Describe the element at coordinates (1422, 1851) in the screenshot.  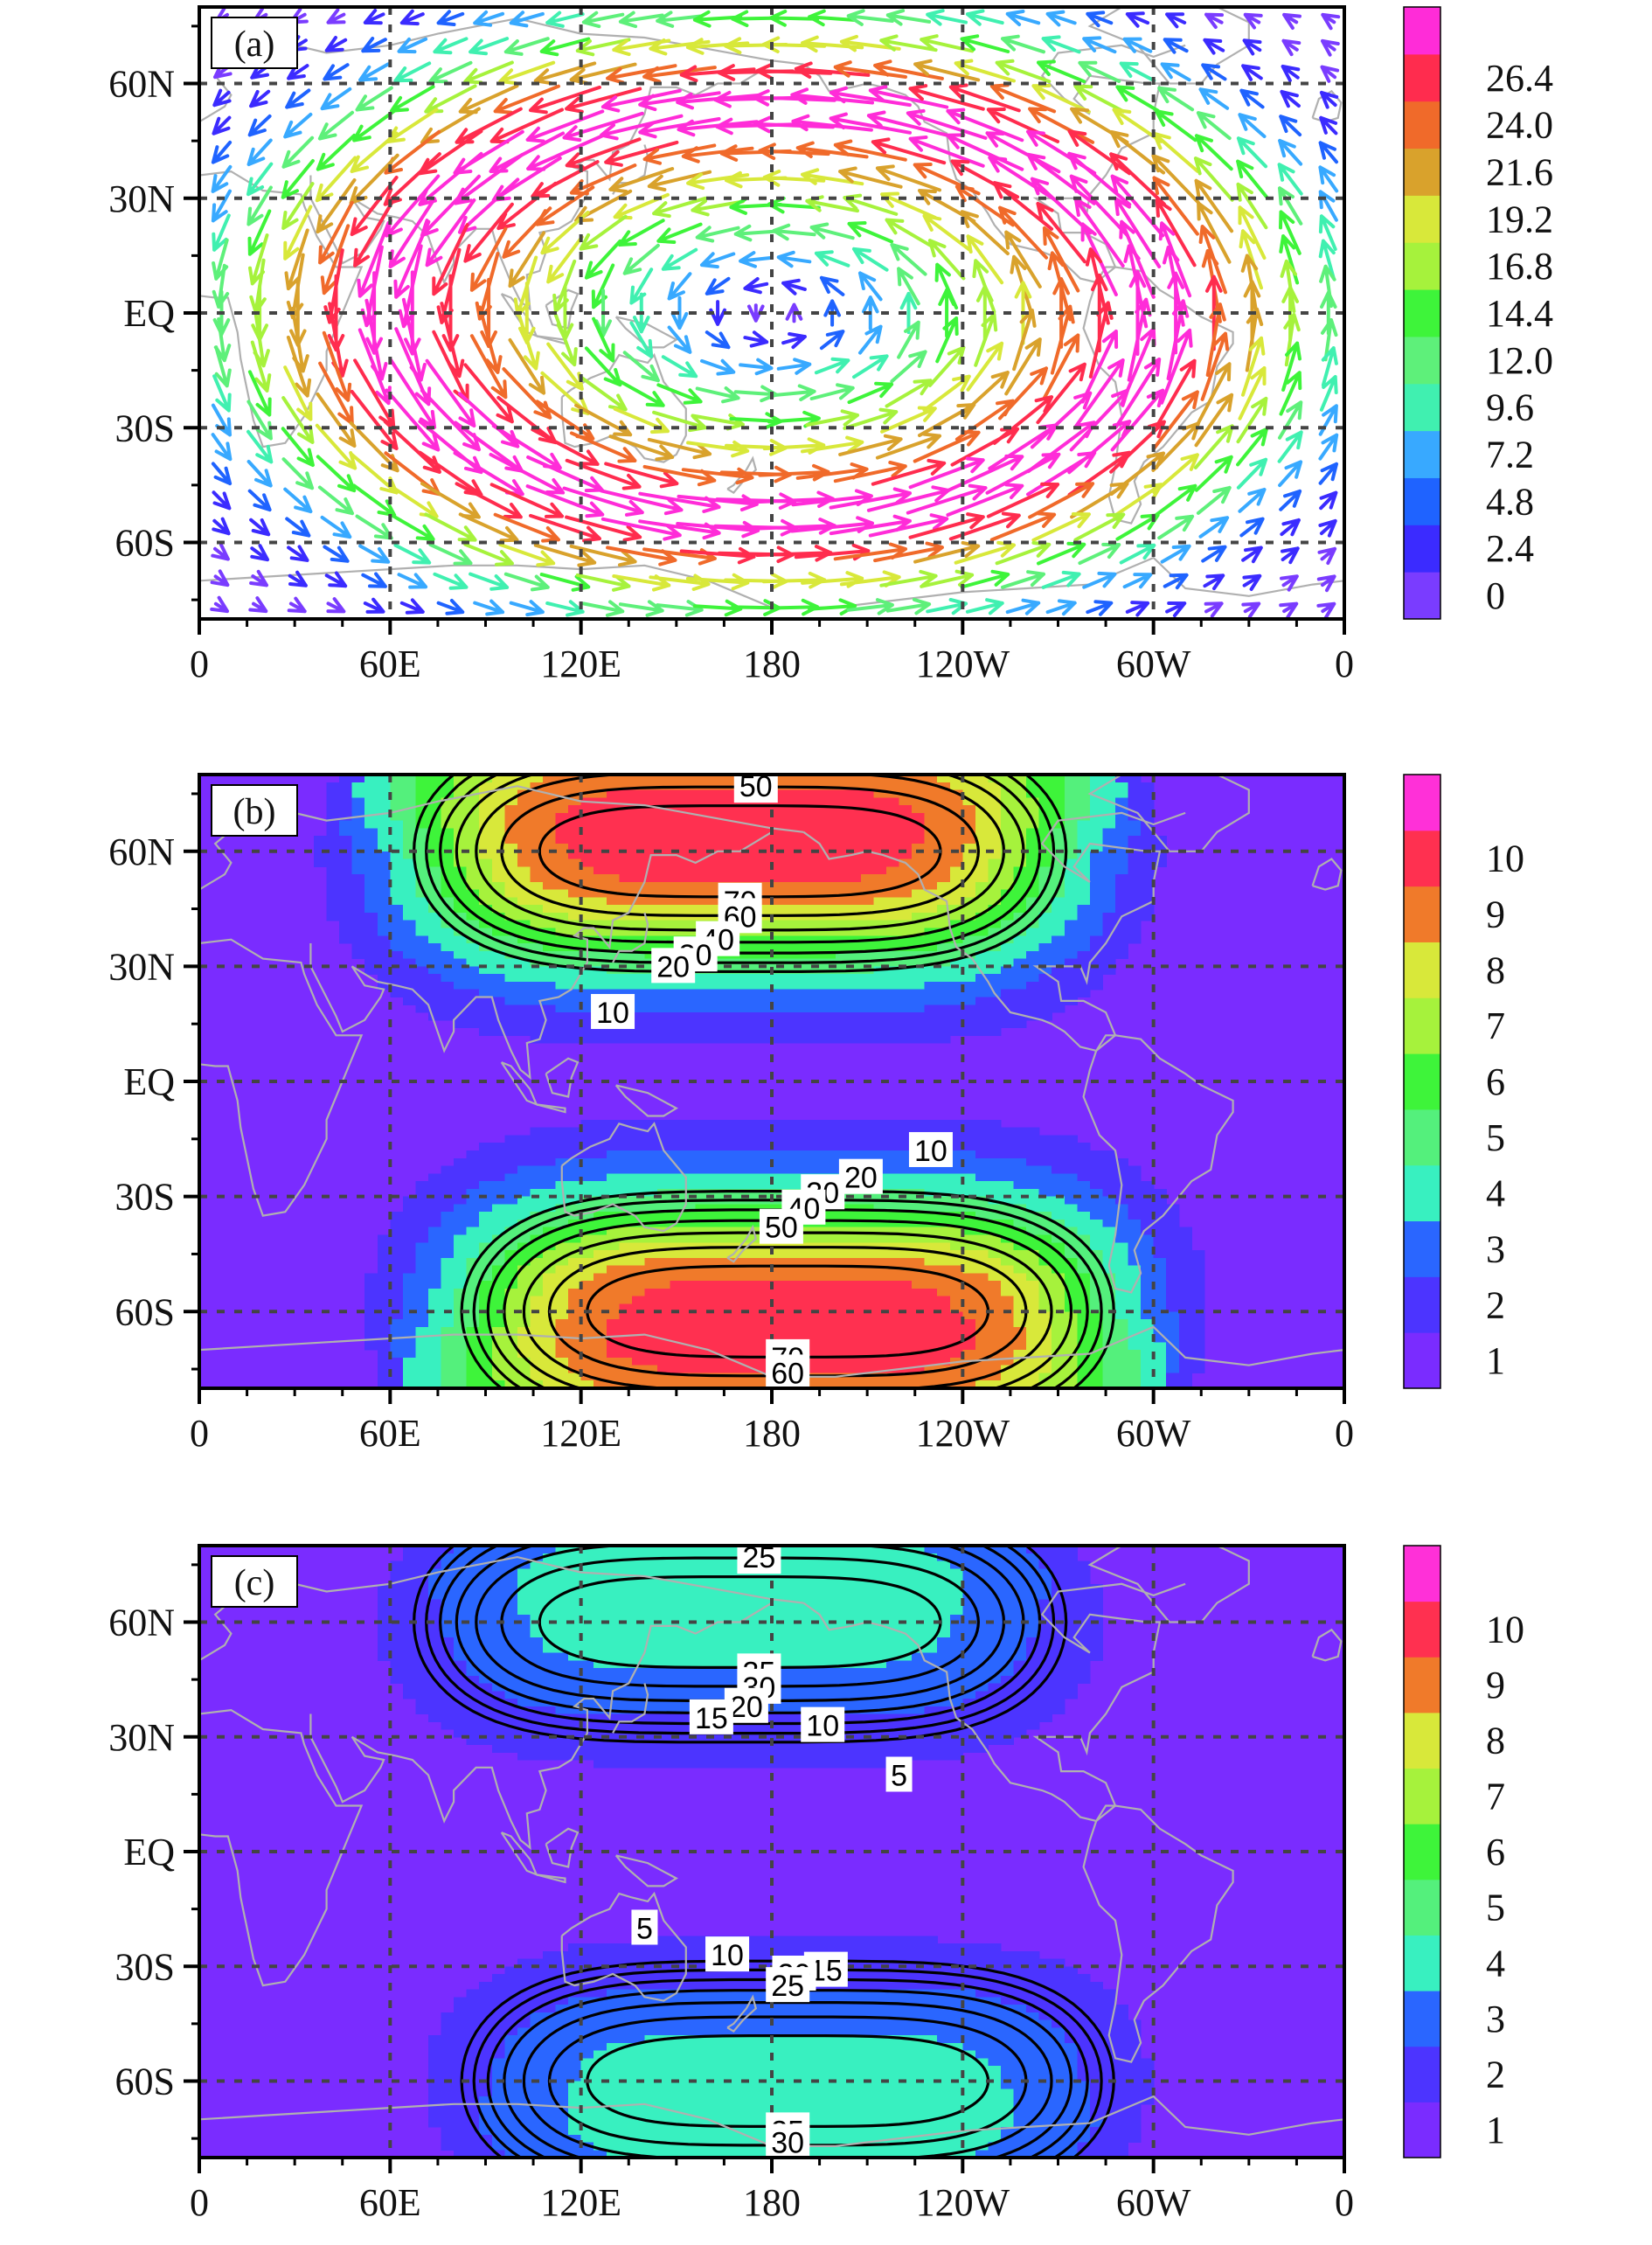
I see `colorbar-frame` at that location.